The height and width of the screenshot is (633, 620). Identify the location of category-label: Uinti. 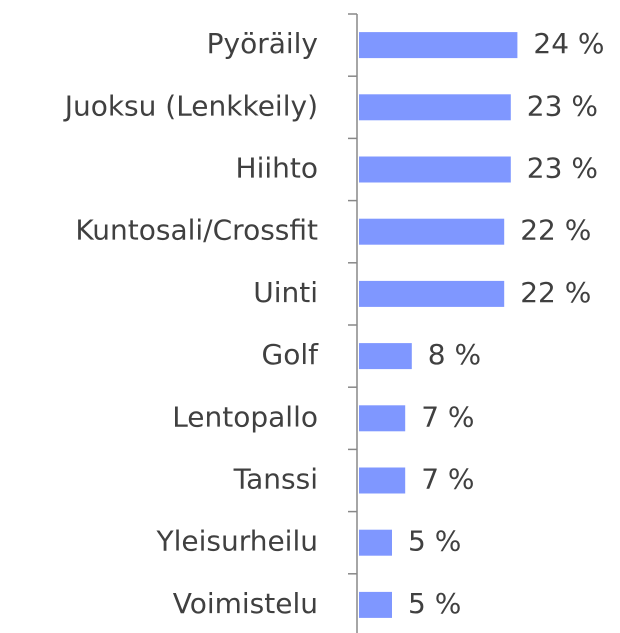
(285, 292).